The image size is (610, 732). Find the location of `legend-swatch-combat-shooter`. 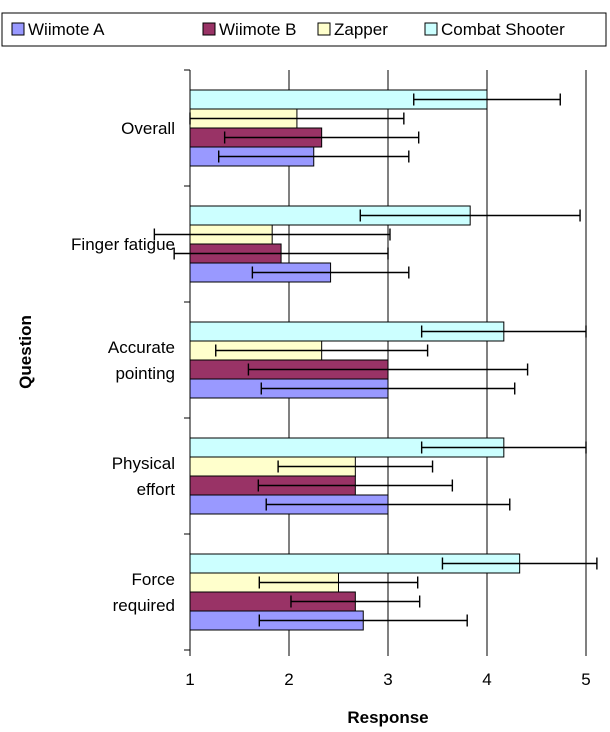

legend-swatch-combat-shooter is located at coordinates (431, 29).